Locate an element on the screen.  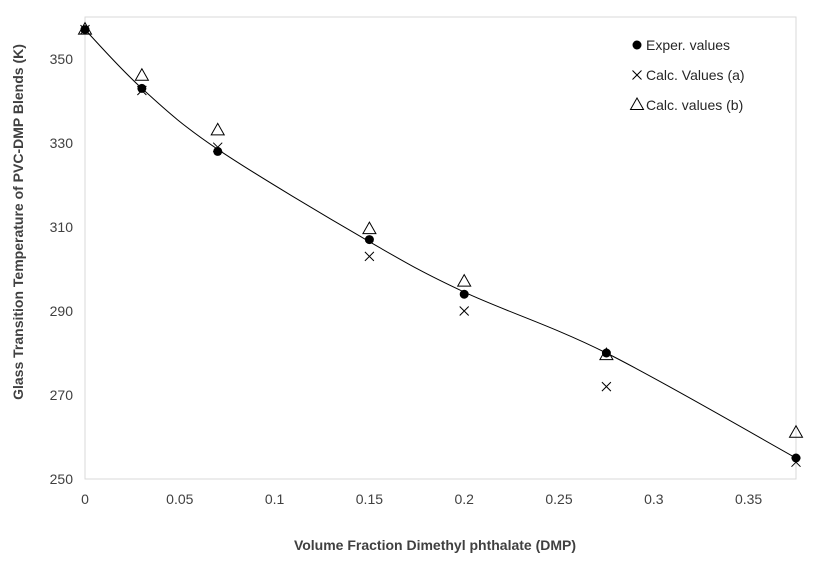
x-axis-title: Volume Fraction Dimethyl phthalate (DMP) is located at coordinates (435, 545).